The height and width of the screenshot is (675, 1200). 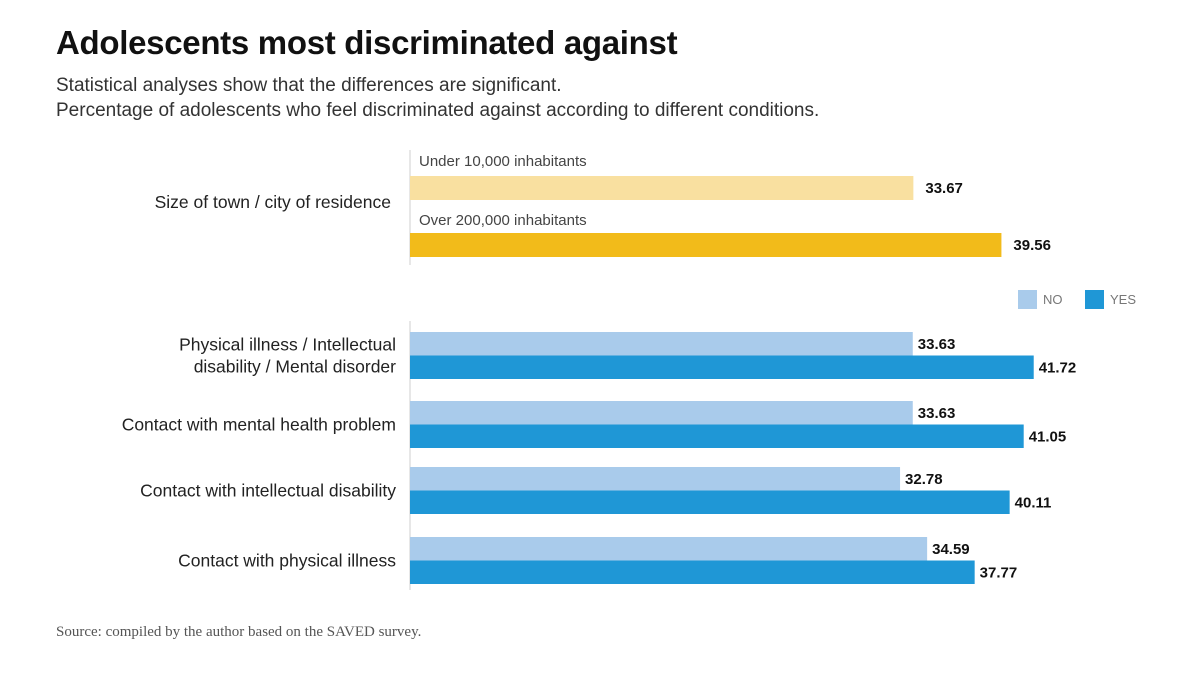 What do you see at coordinates (367, 42) in the screenshot?
I see `chart-title: Adolescents most discriminated against` at bounding box center [367, 42].